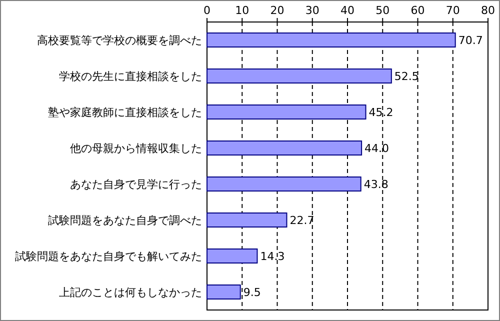 The image size is (500, 321). What do you see at coordinates (470, 40) in the screenshot?
I see `data-label: 70.7` at bounding box center [470, 40].